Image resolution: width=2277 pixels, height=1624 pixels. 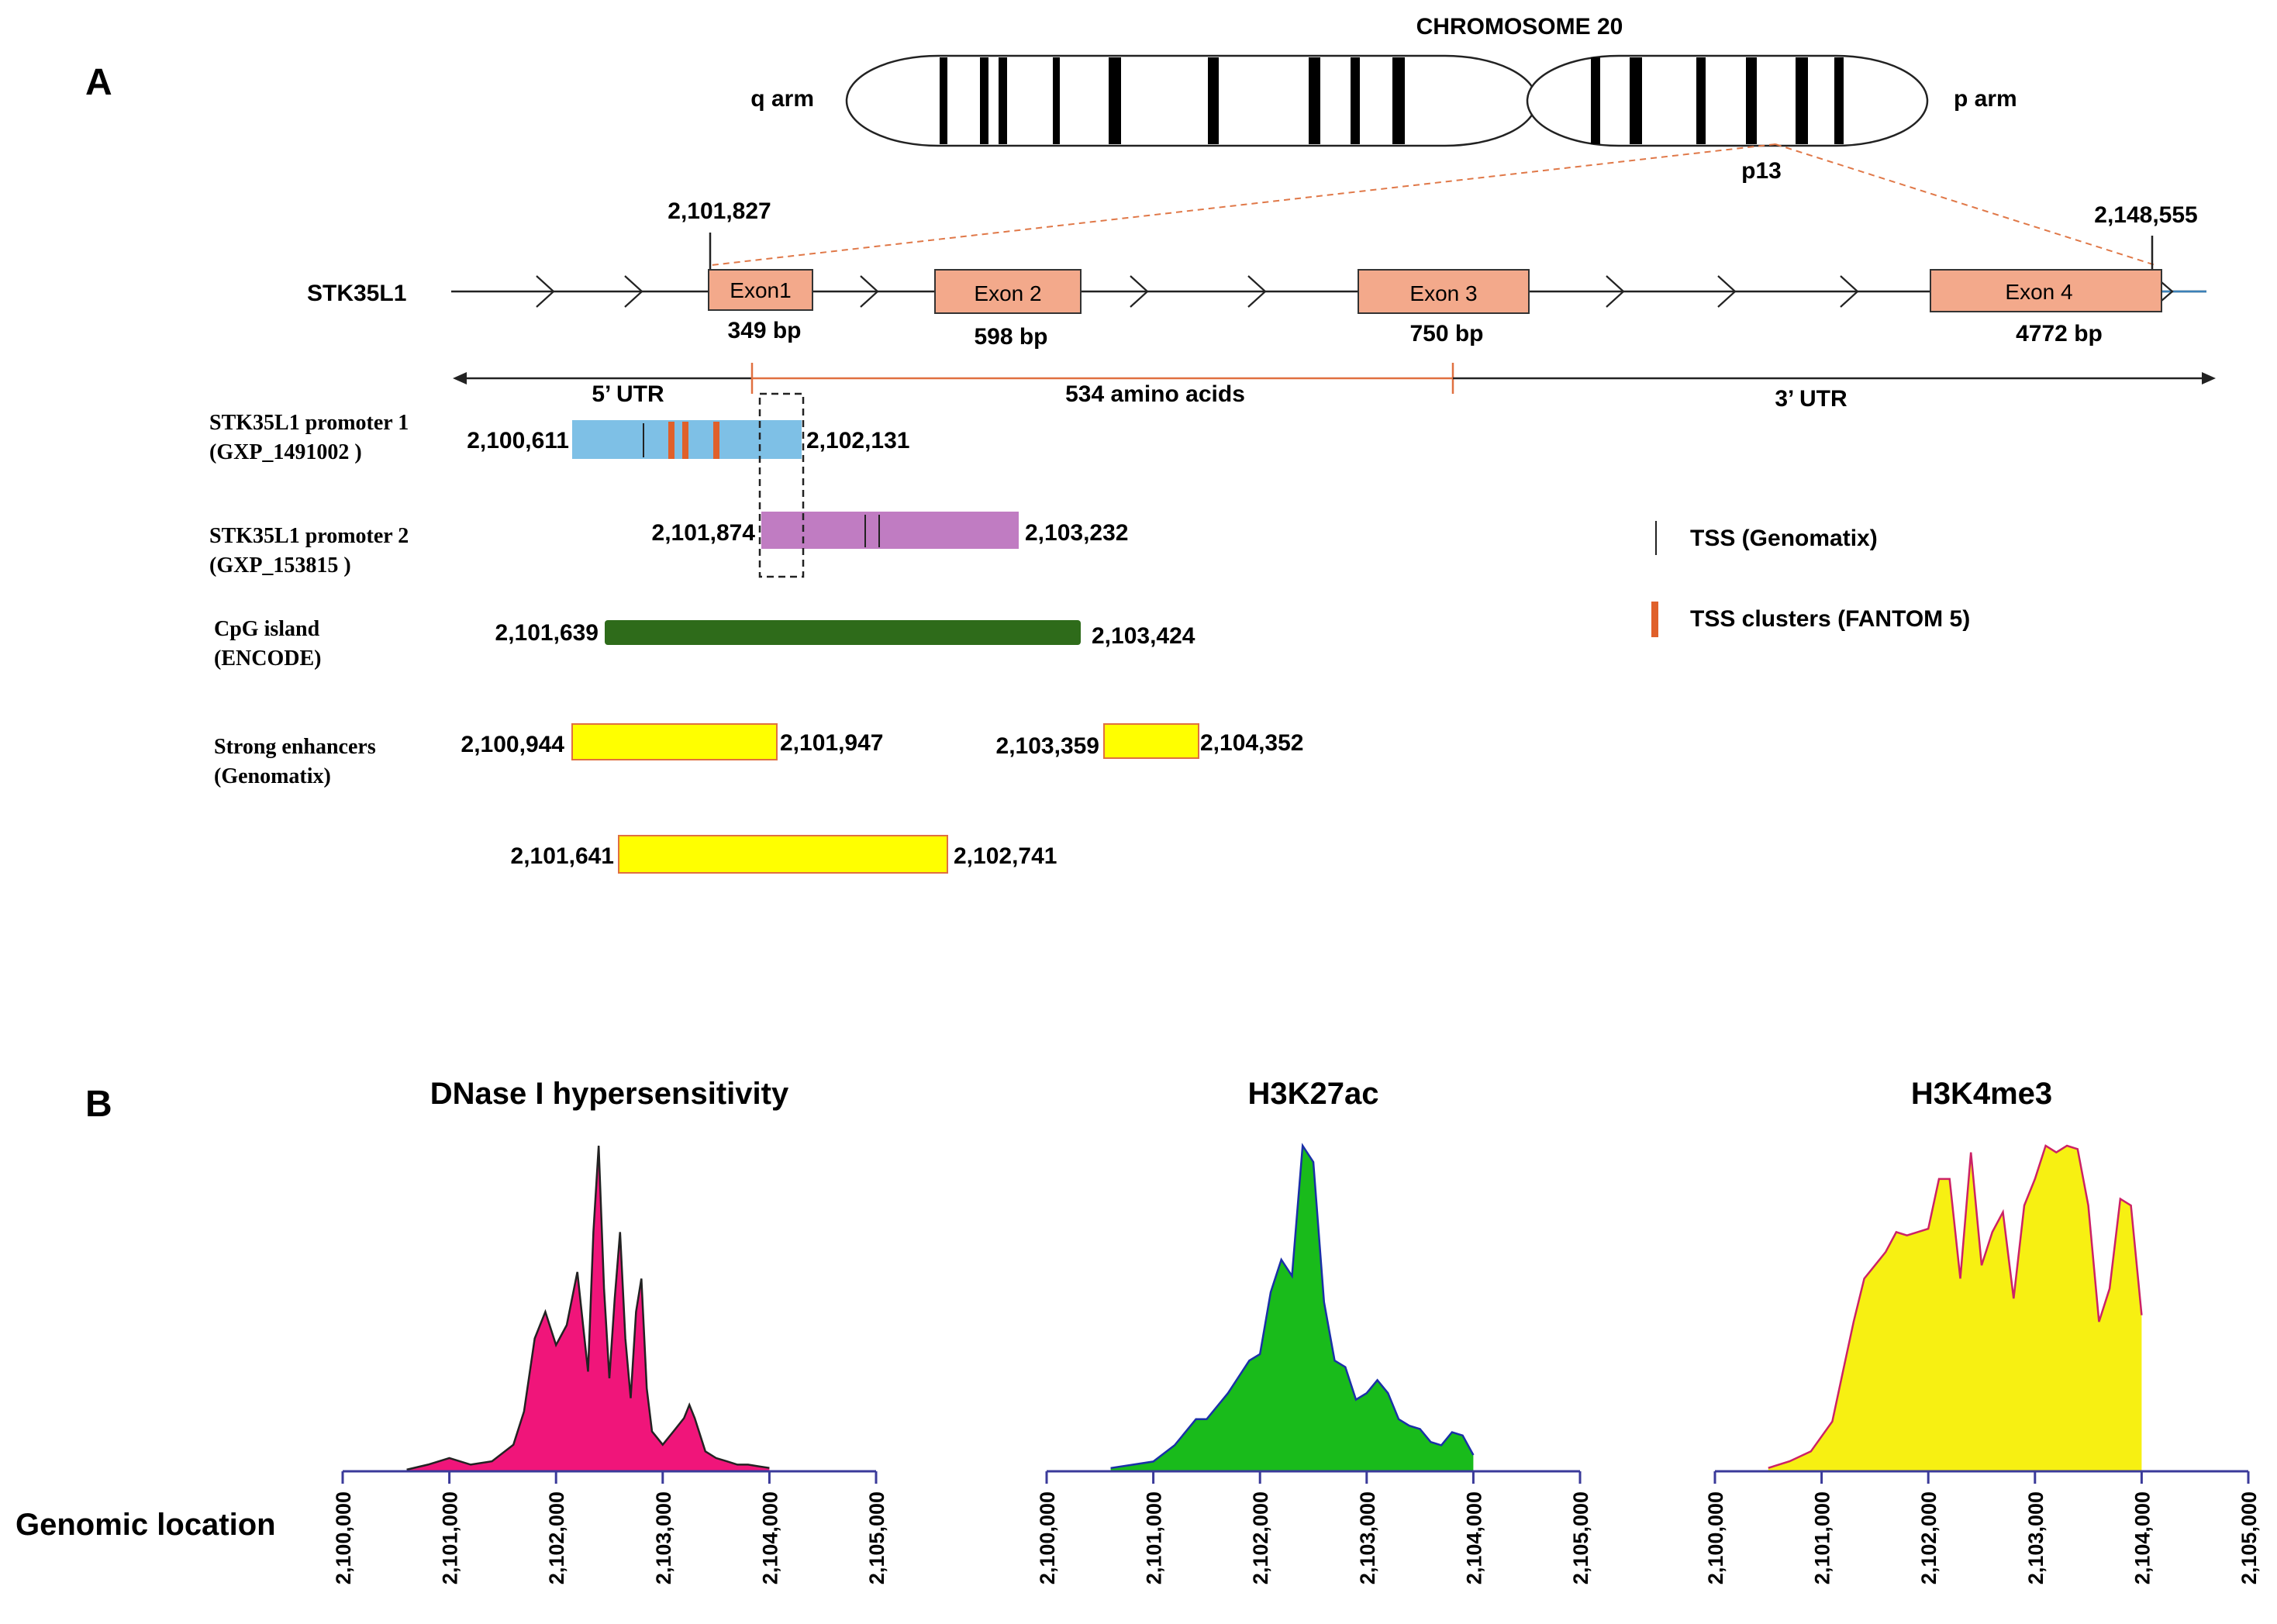 What do you see at coordinates (513, 744) in the screenshot?
I see `enhancer-1-start: 2,100,944` at bounding box center [513, 744].